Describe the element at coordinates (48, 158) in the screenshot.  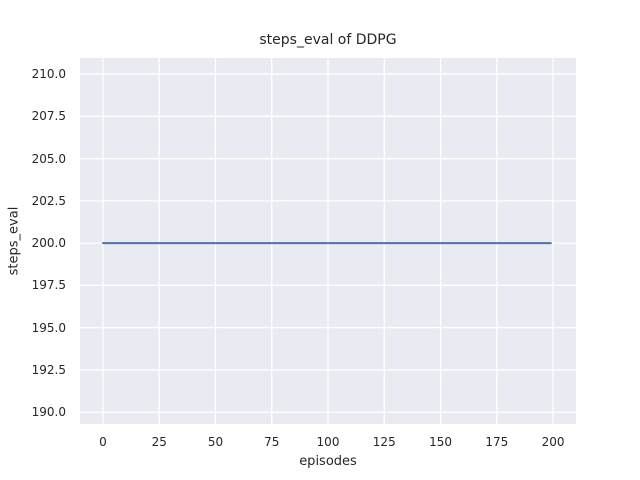
I see `y-tick-label: 205.0` at that location.